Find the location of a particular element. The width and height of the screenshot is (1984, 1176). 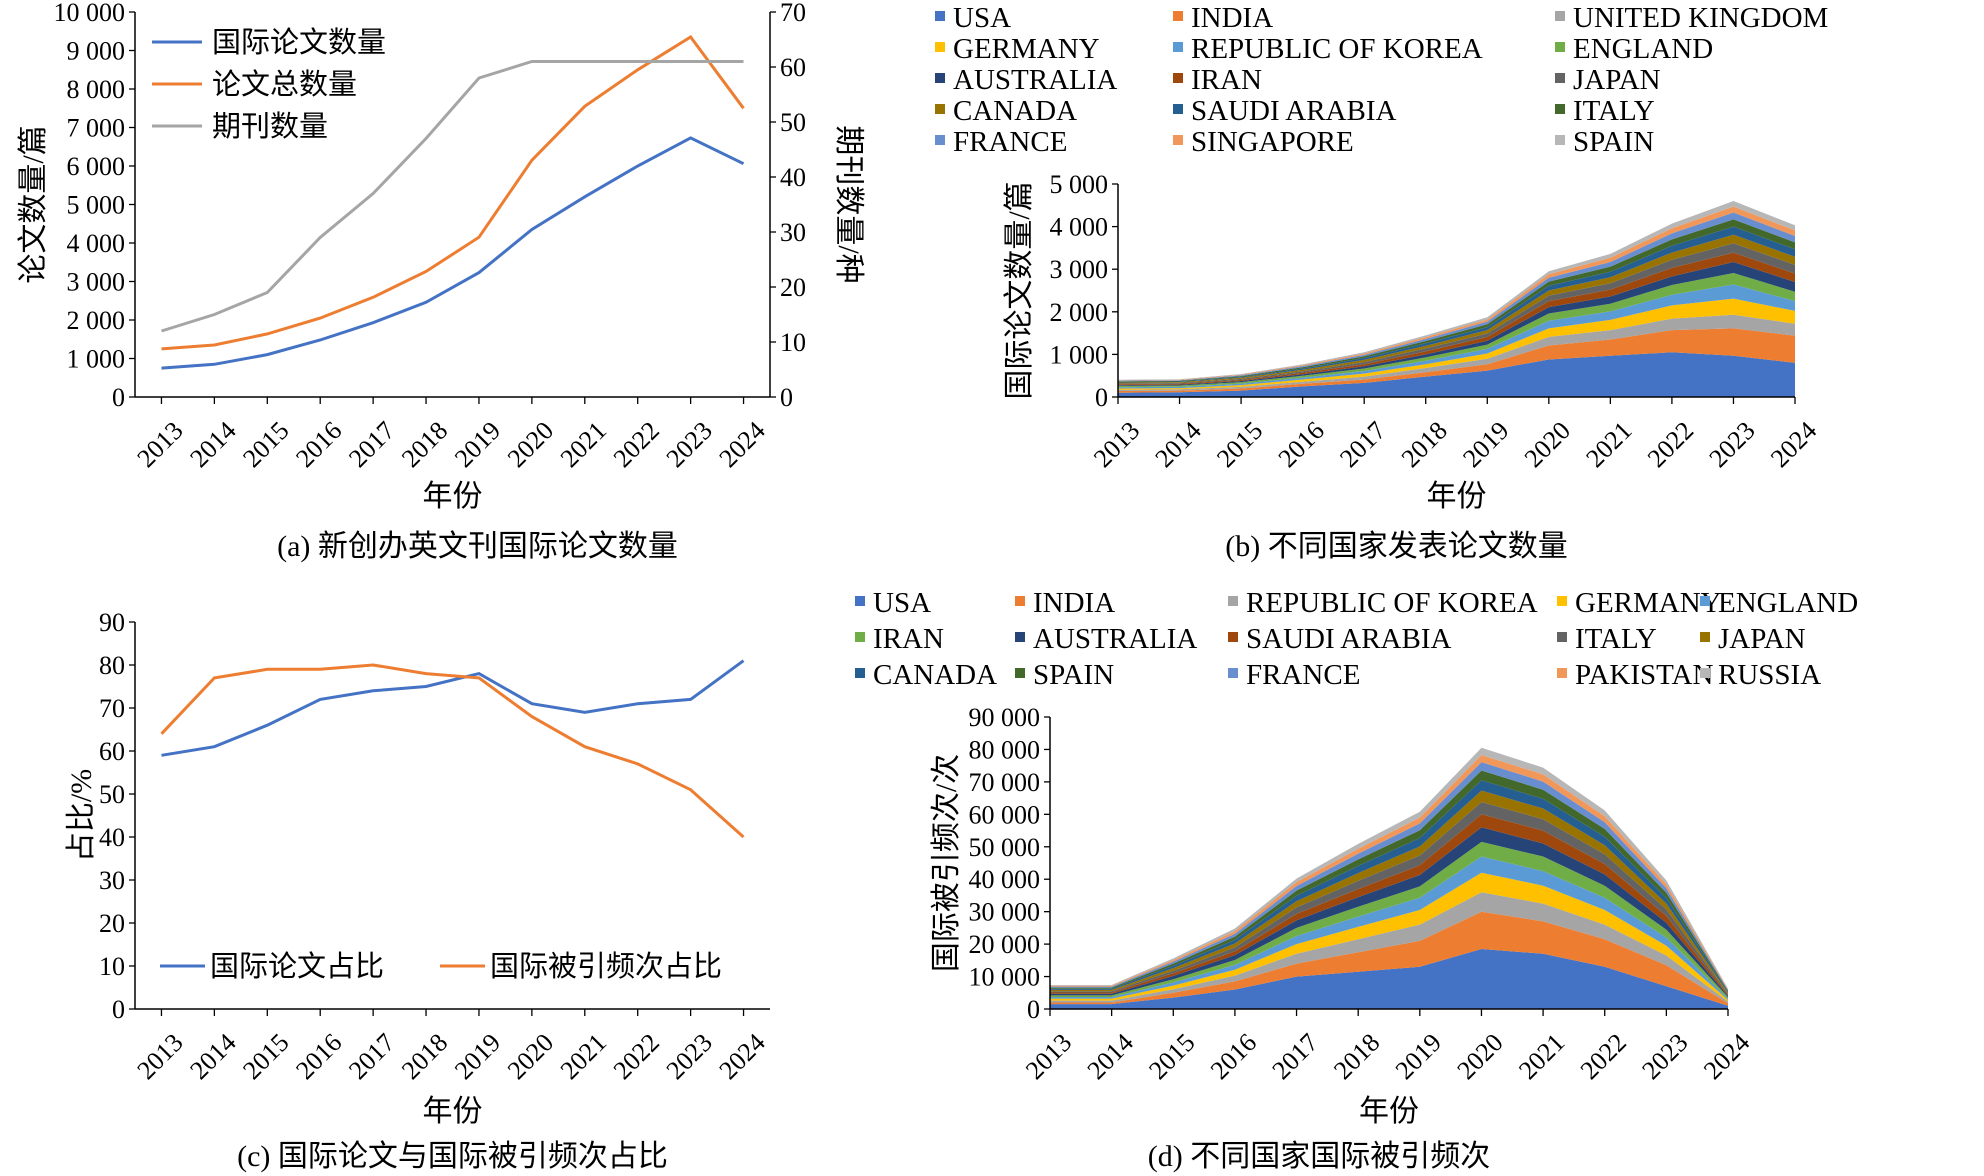

y-tick-label: 8 000 is located at coordinates (96, 89).